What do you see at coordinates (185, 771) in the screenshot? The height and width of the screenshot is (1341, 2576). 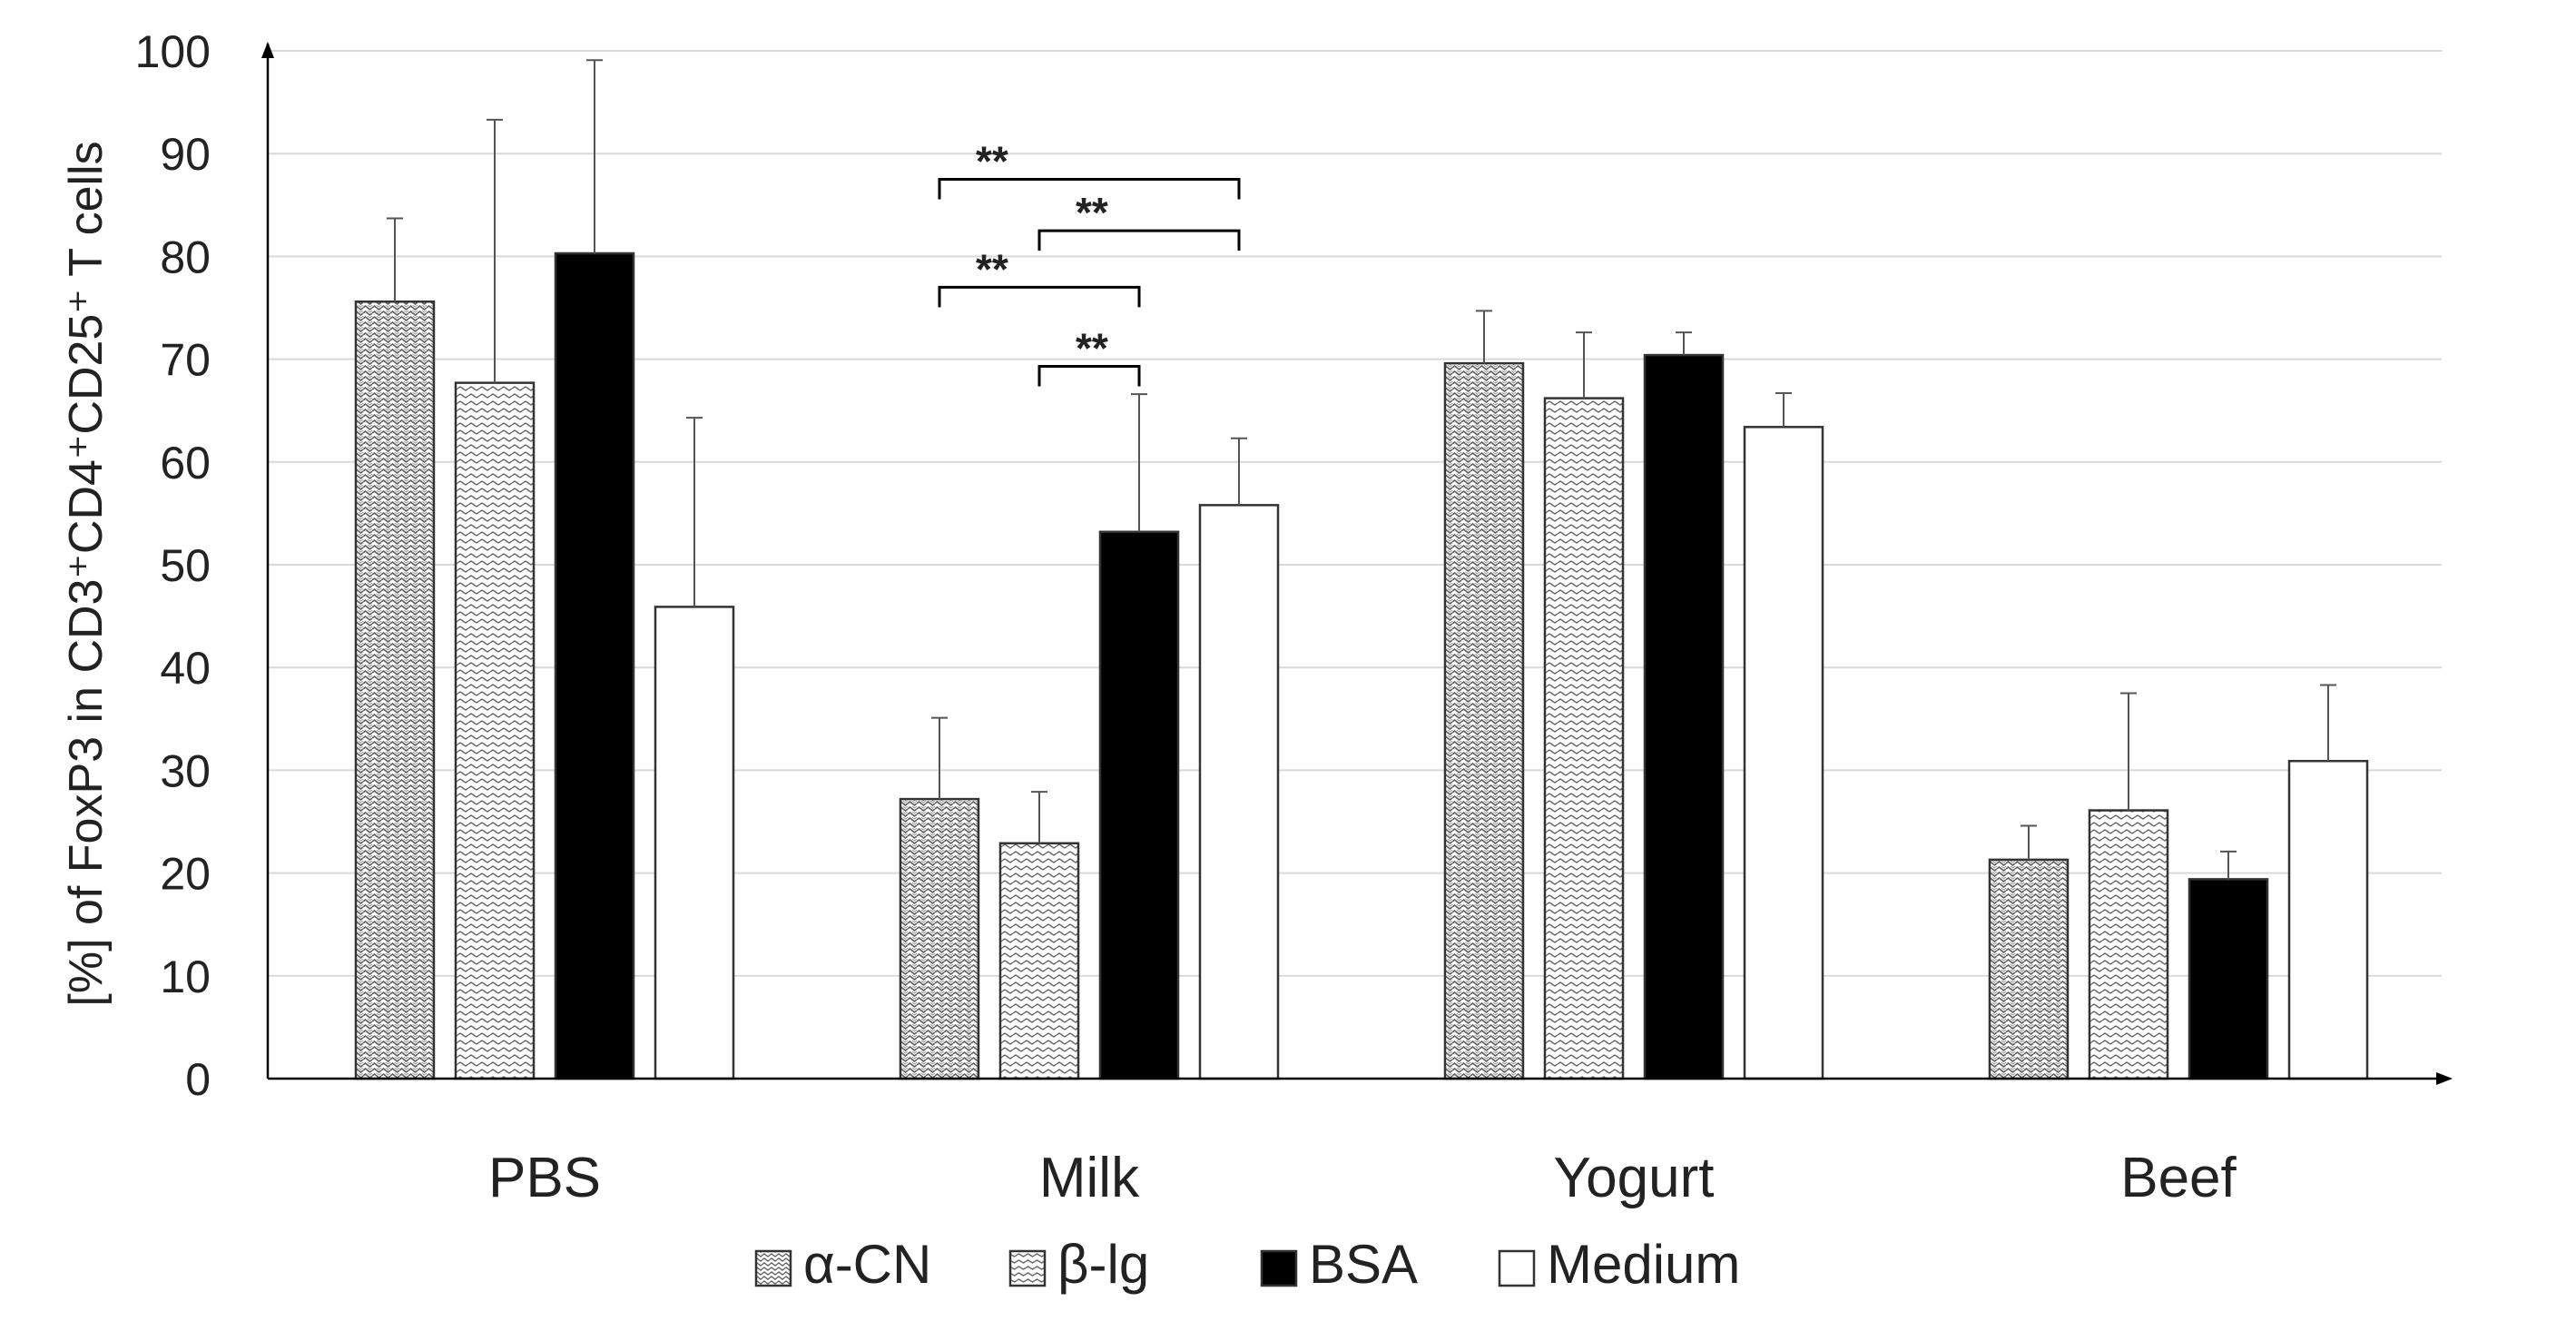 I see `y-tick-label-30: 30` at bounding box center [185, 771].